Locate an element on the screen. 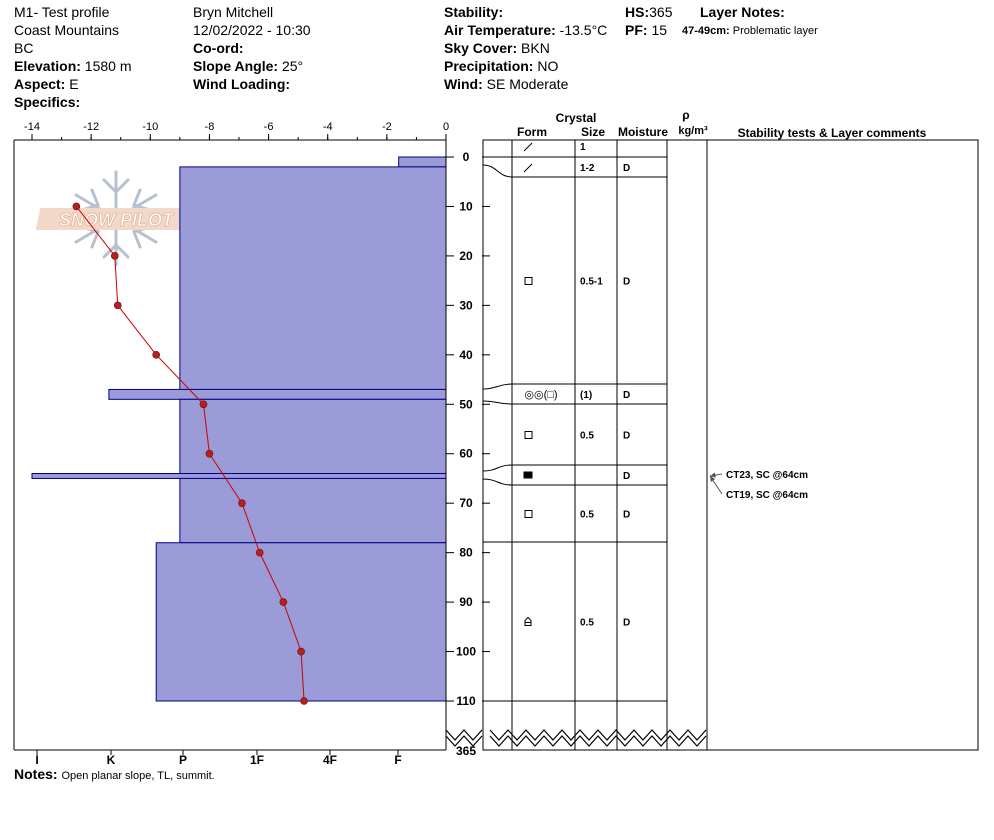  sky-value: BKN is located at coordinates (535, 48).